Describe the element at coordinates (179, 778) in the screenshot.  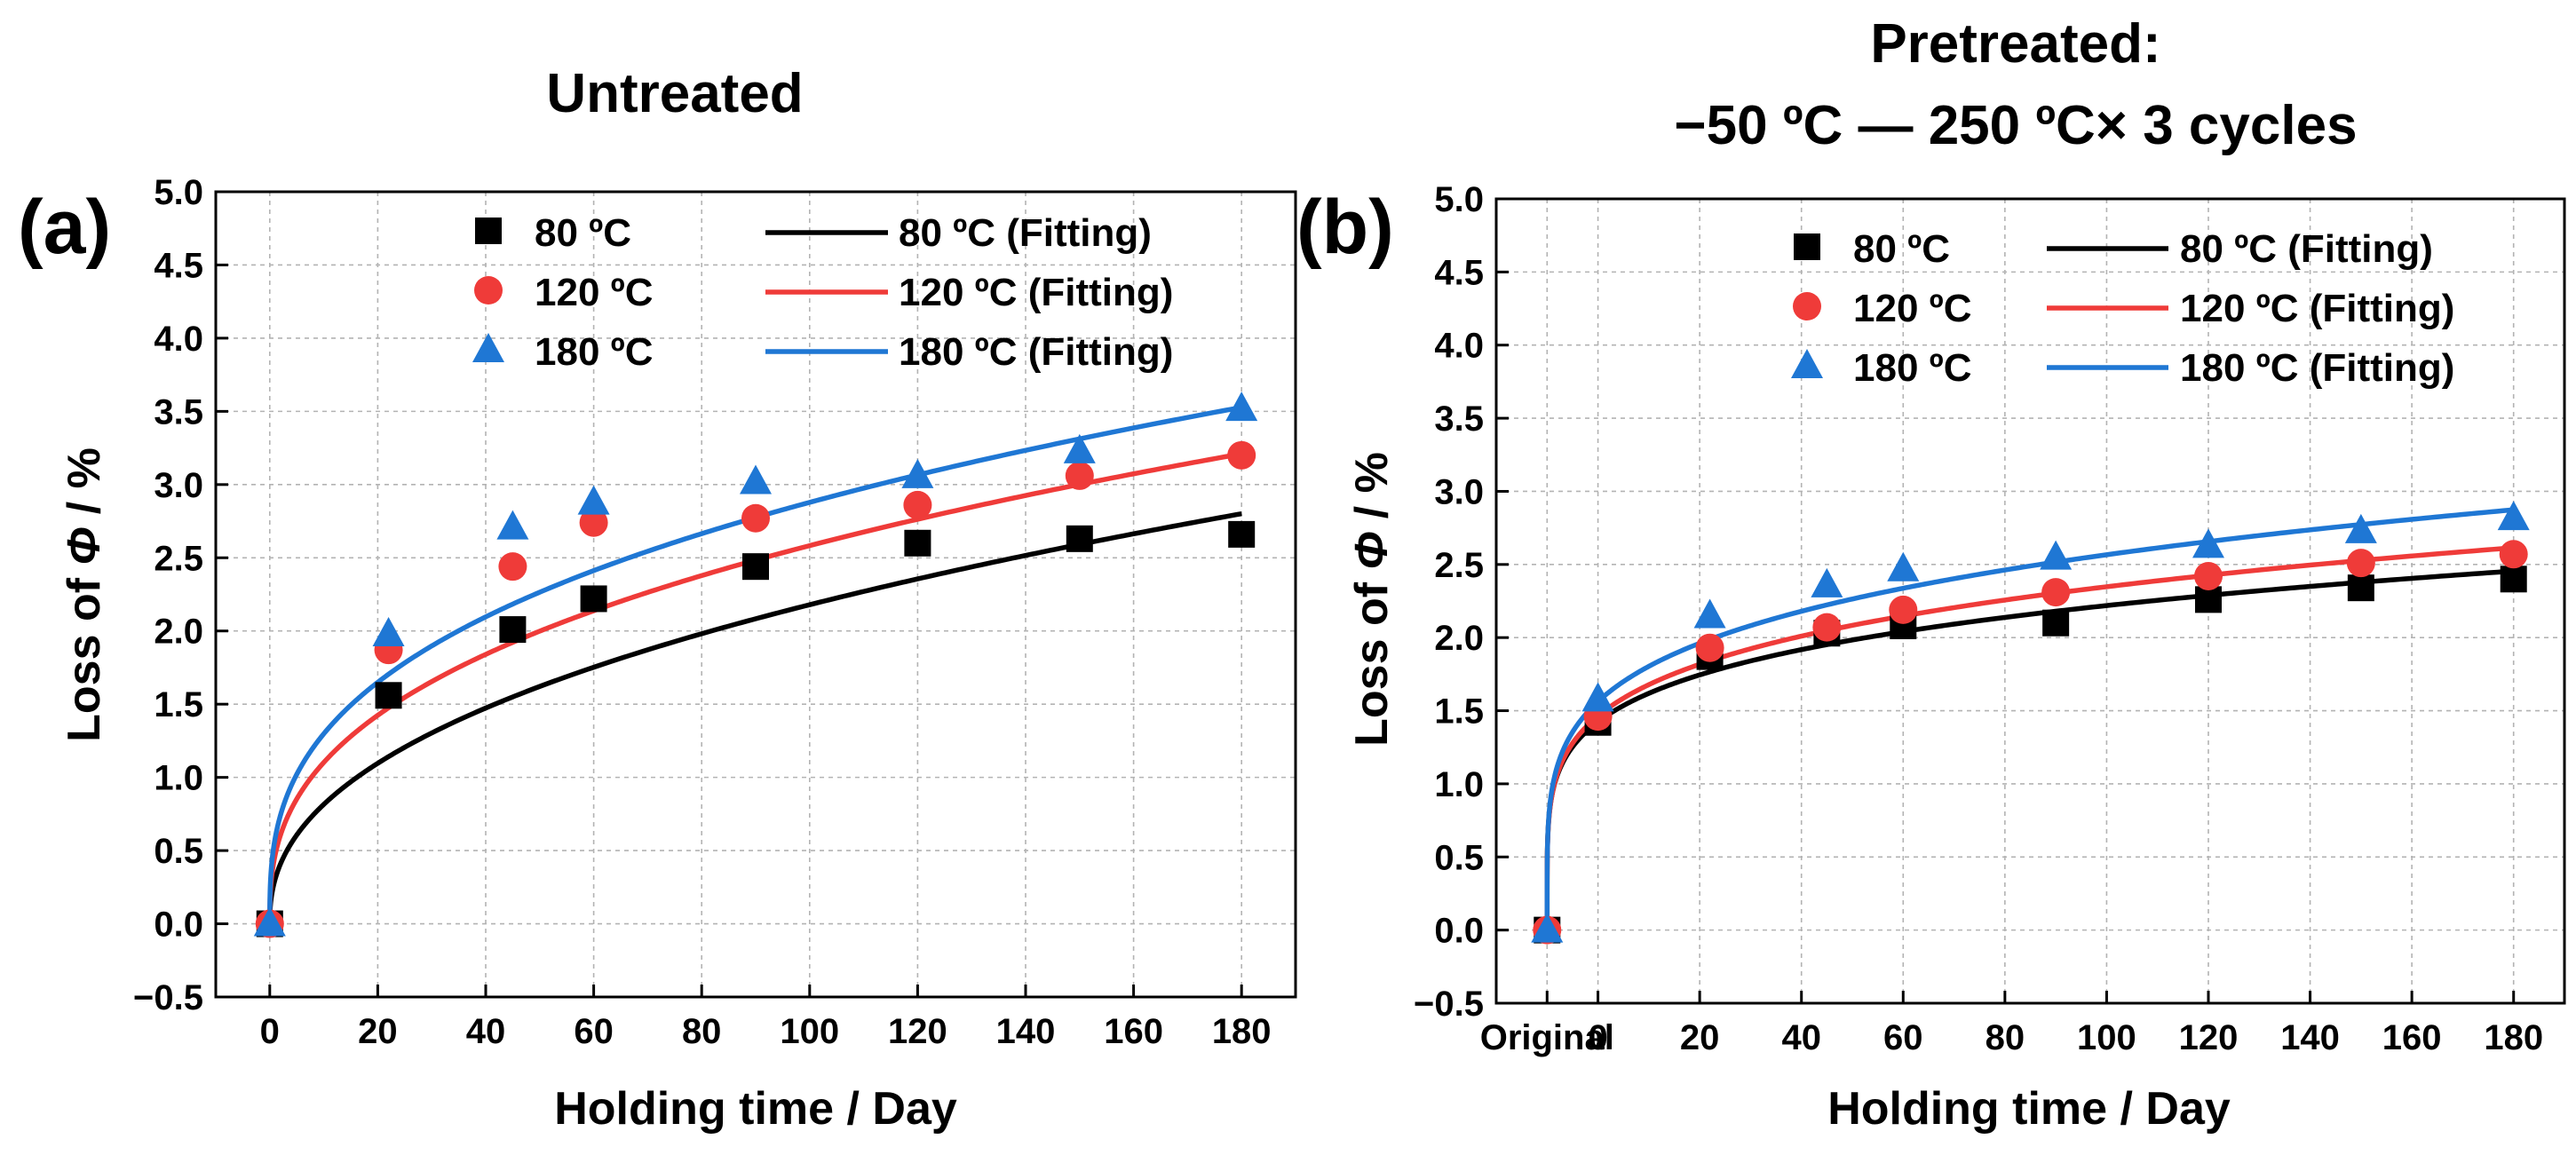
I see `panel-a-y-tick-label: 1.0` at that location.